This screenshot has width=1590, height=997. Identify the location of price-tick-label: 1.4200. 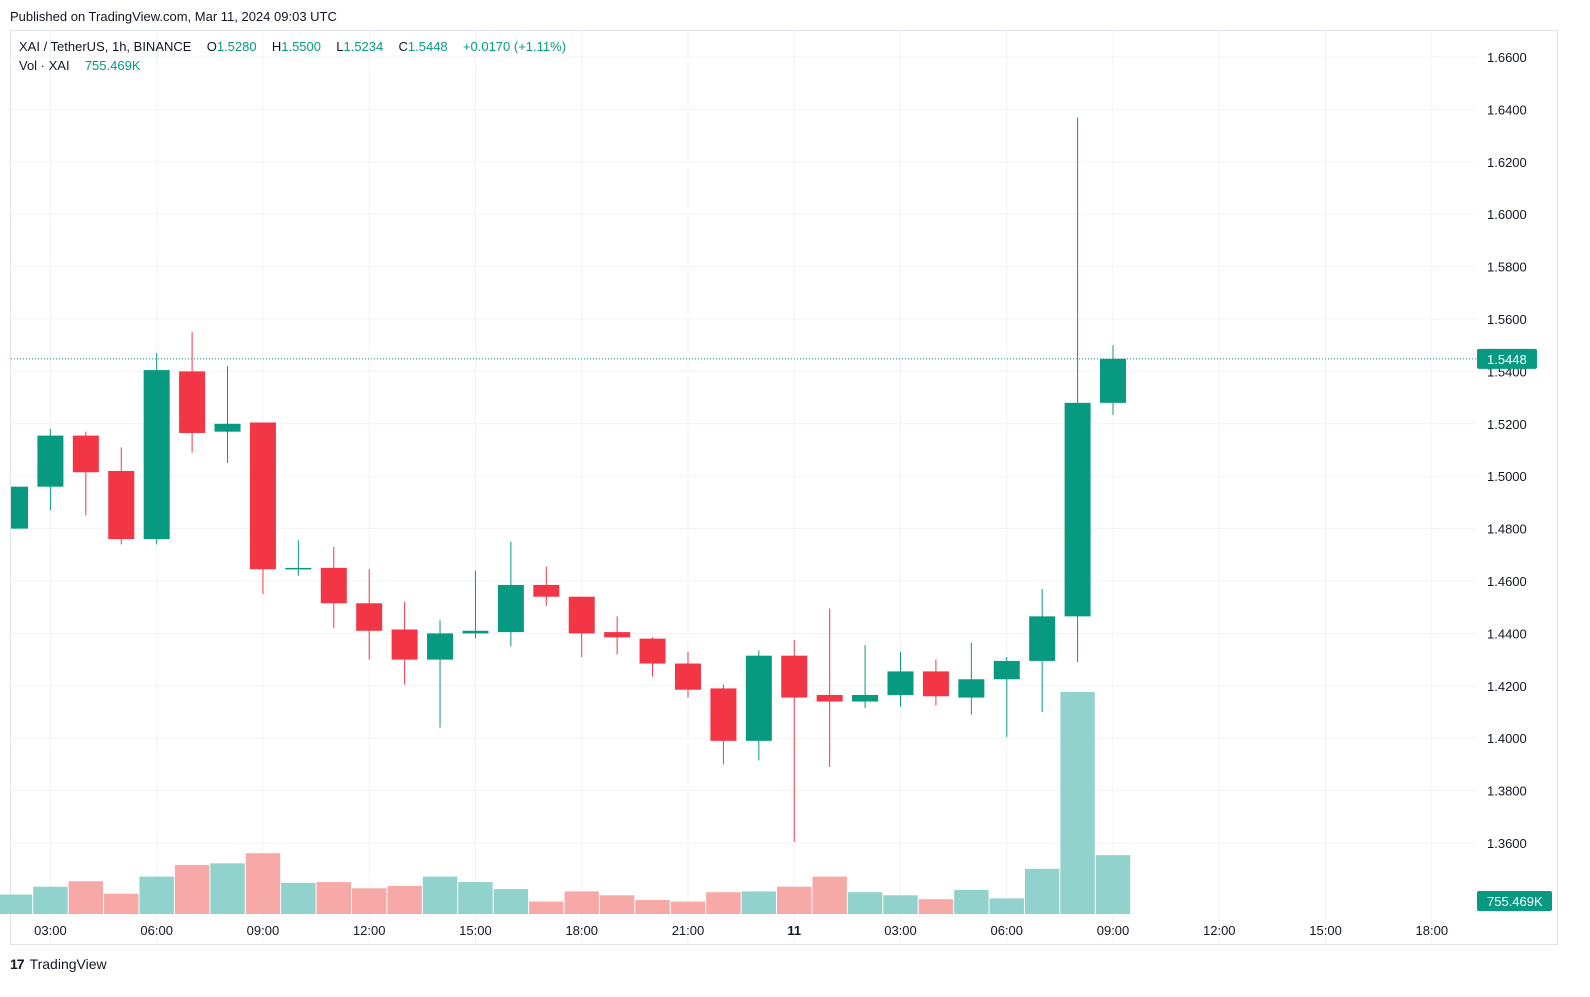
(1507, 686).